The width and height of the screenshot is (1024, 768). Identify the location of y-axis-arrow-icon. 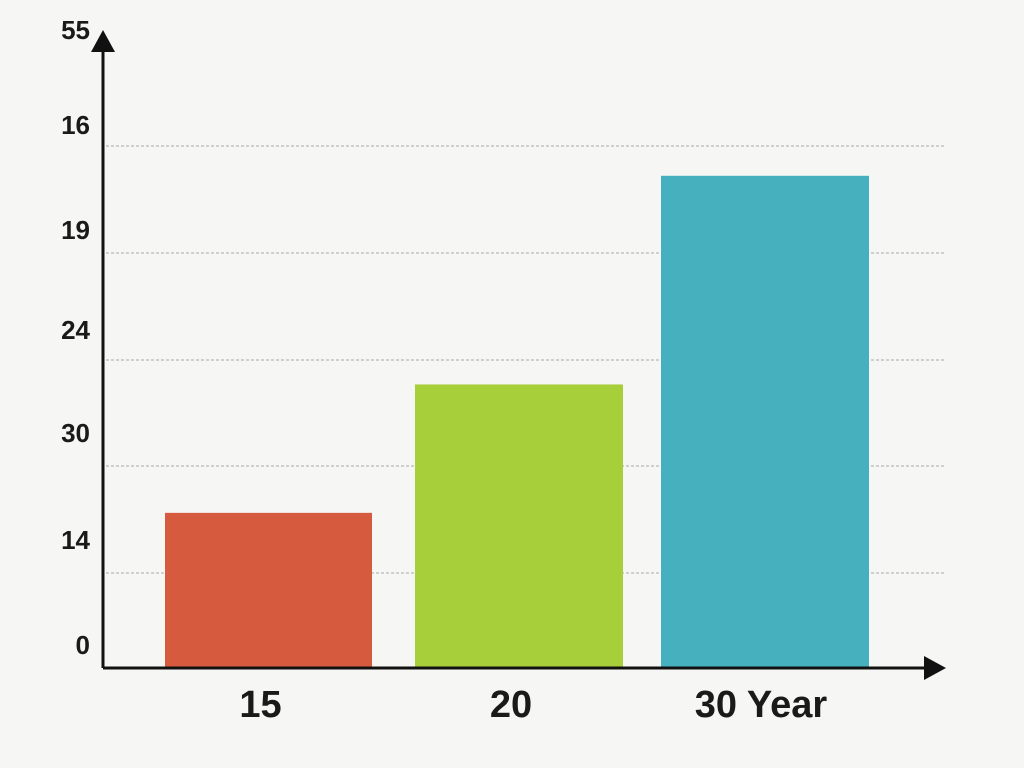
(103, 41).